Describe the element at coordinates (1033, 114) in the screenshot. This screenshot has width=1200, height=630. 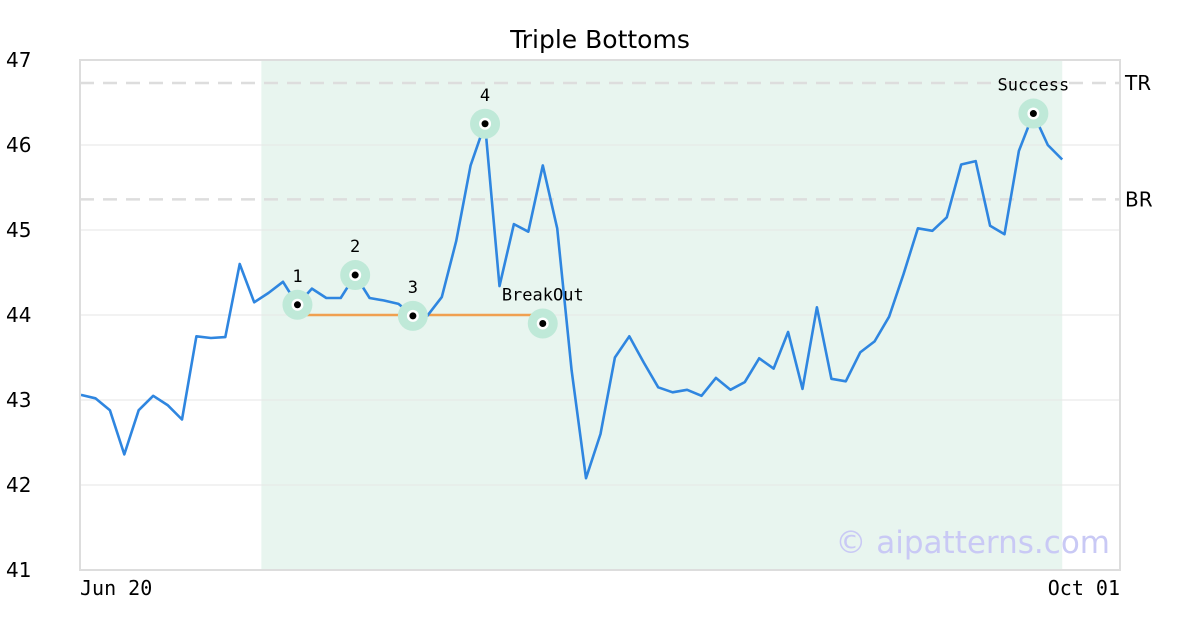
I see `marker-dot-success` at that location.